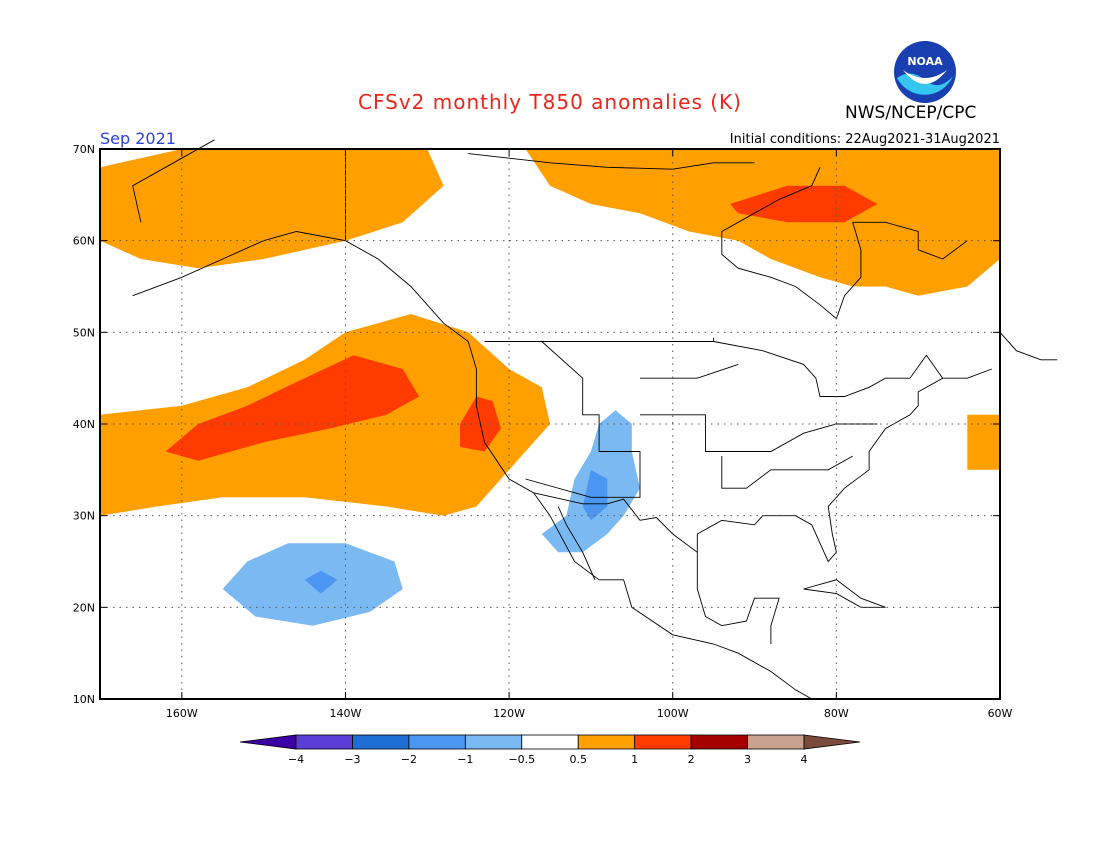 This screenshot has height=850, width=1100. Describe the element at coordinates (268, 742) in the screenshot. I see `colorbar-arrow-low` at that location.